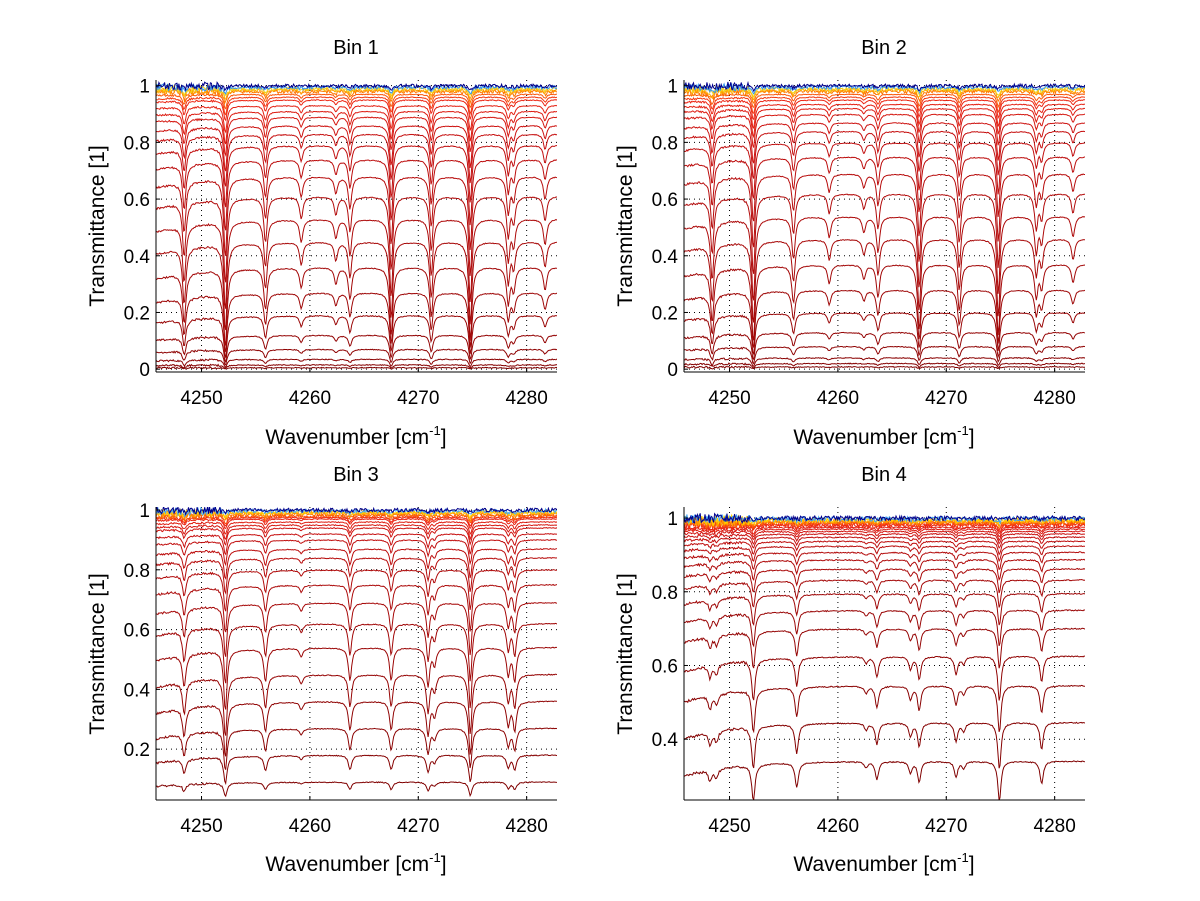 This screenshot has height=901, width=1200. I want to click on panel-title: Bin 1, so click(356, 48).